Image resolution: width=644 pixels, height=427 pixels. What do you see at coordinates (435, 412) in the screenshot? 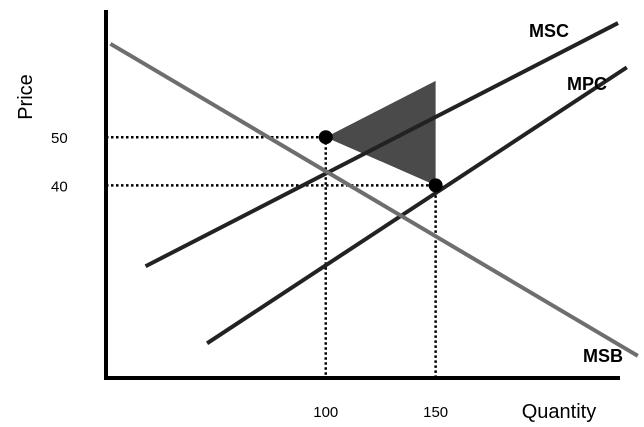
I see `x-tick-label-150: 150` at bounding box center [435, 412].